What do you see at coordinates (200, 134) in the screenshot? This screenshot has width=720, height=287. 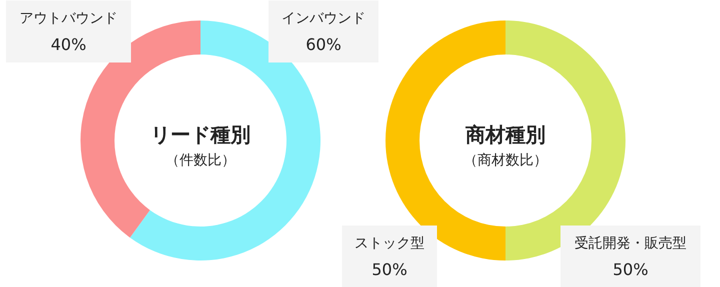 I see `text: リード種別` at bounding box center [200, 134].